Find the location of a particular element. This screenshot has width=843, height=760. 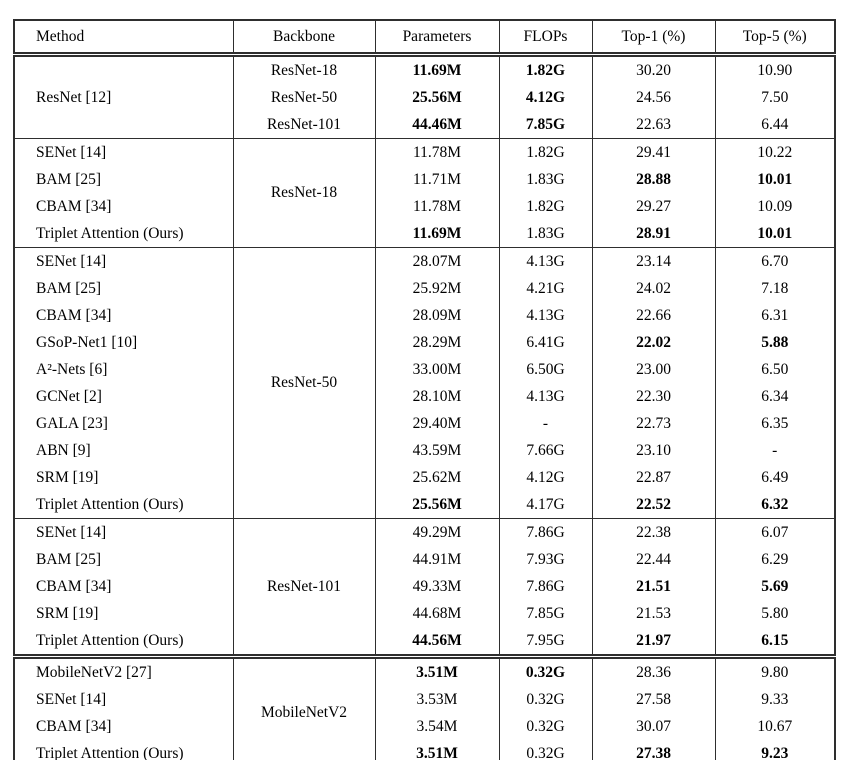

col-header-top1: Top-1 (%) is located at coordinates (653, 37).